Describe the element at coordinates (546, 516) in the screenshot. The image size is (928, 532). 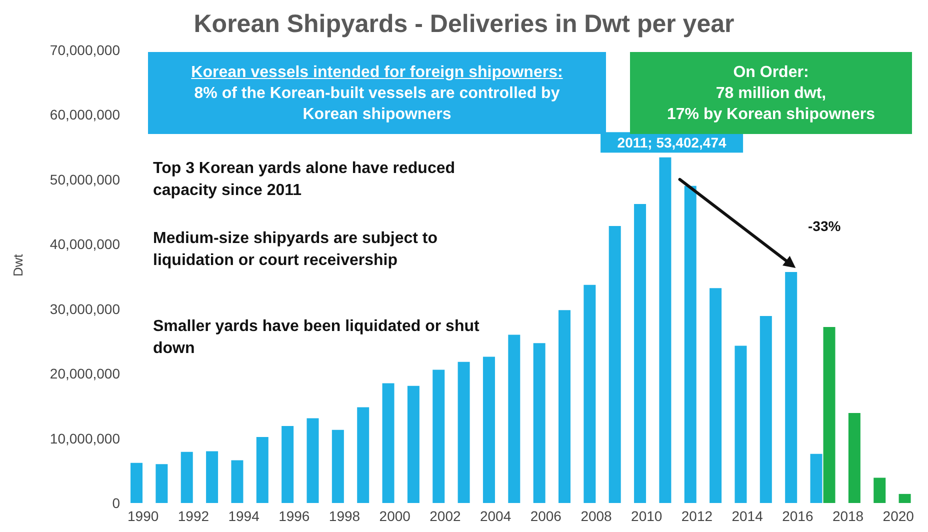
I see `x-tick-label: 2006` at that location.